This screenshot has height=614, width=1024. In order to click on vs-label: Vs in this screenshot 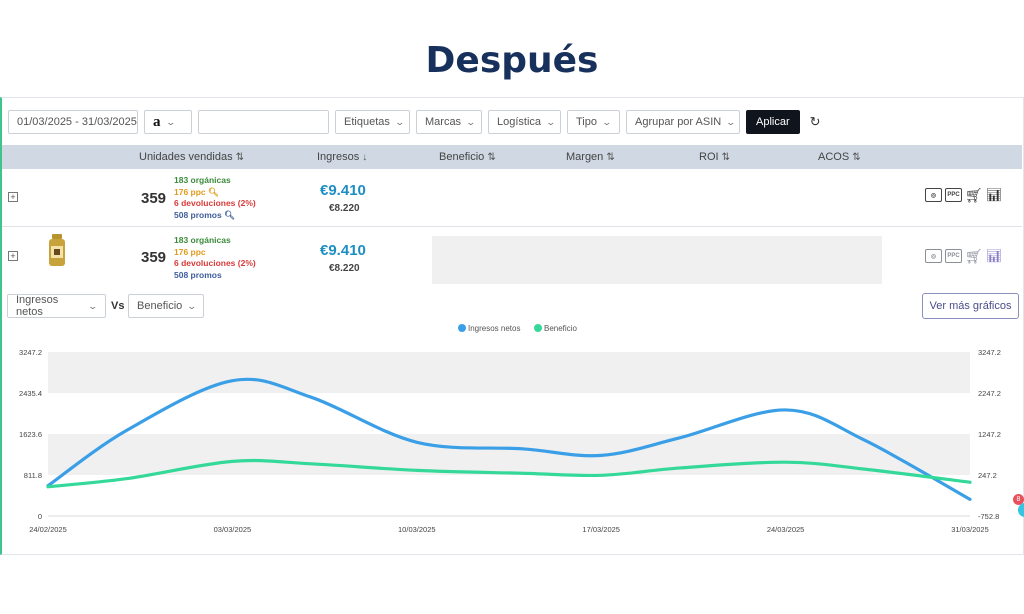, I will do `click(118, 306)`.